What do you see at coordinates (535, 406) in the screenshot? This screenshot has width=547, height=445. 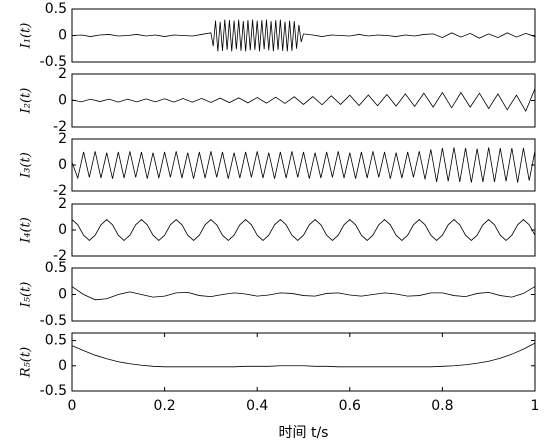 I see `x-tick-label: 1` at bounding box center [535, 406].